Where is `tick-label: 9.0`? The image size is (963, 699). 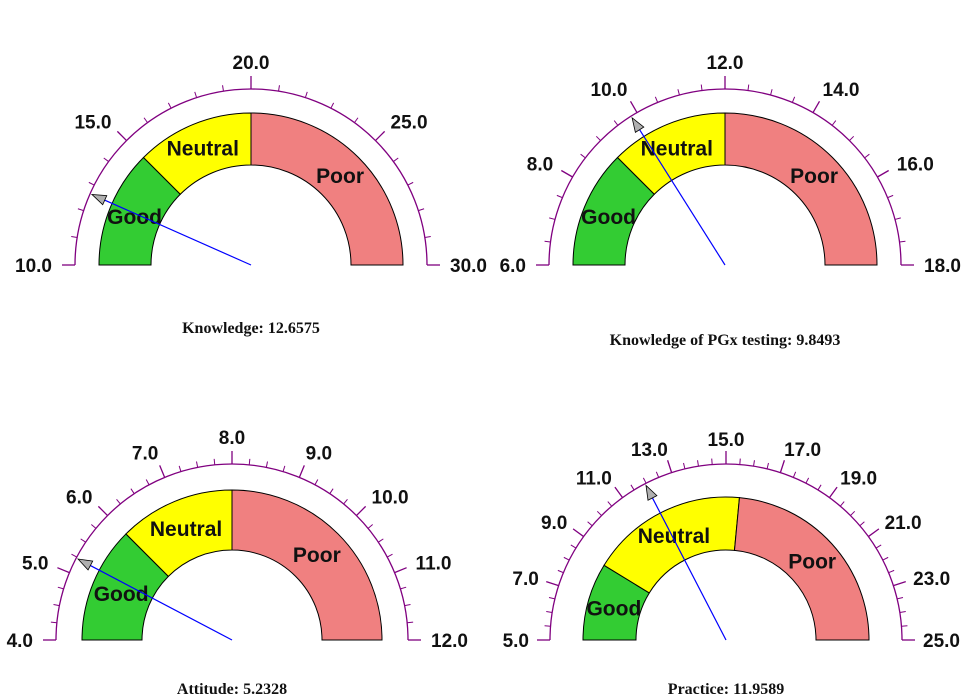
tick-label: 9.0 is located at coordinates (554, 523).